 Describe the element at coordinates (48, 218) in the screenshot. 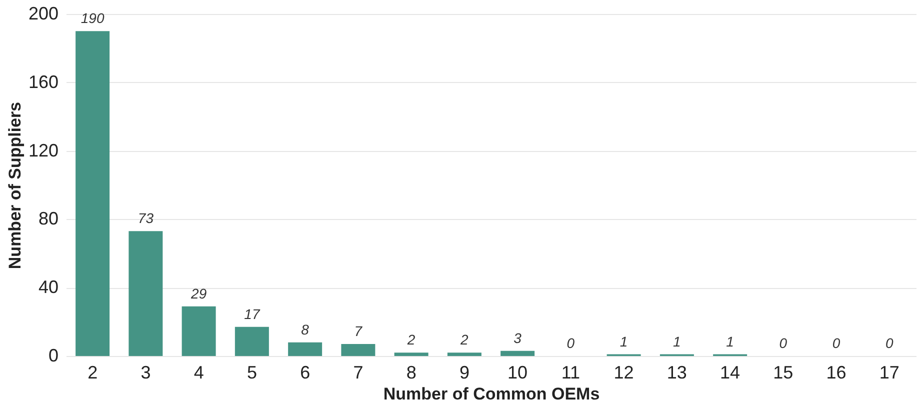

I see `y-tick-label: 80` at that location.